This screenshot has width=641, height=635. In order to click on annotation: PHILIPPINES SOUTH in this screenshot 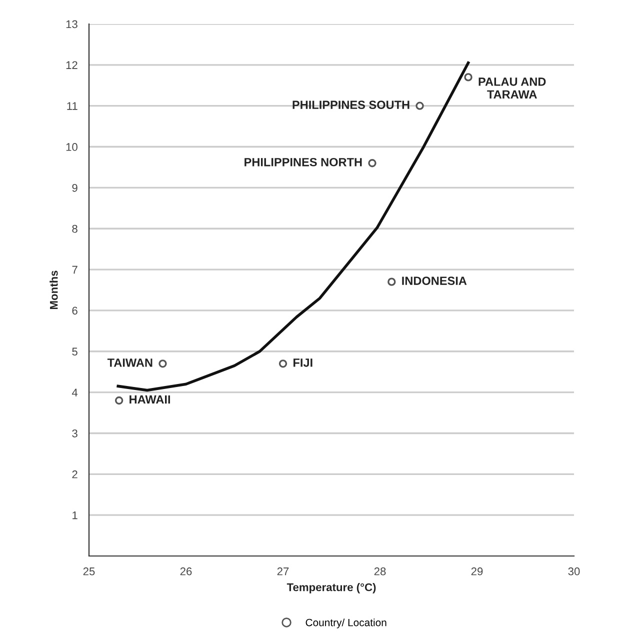, I will do `click(351, 105)`.